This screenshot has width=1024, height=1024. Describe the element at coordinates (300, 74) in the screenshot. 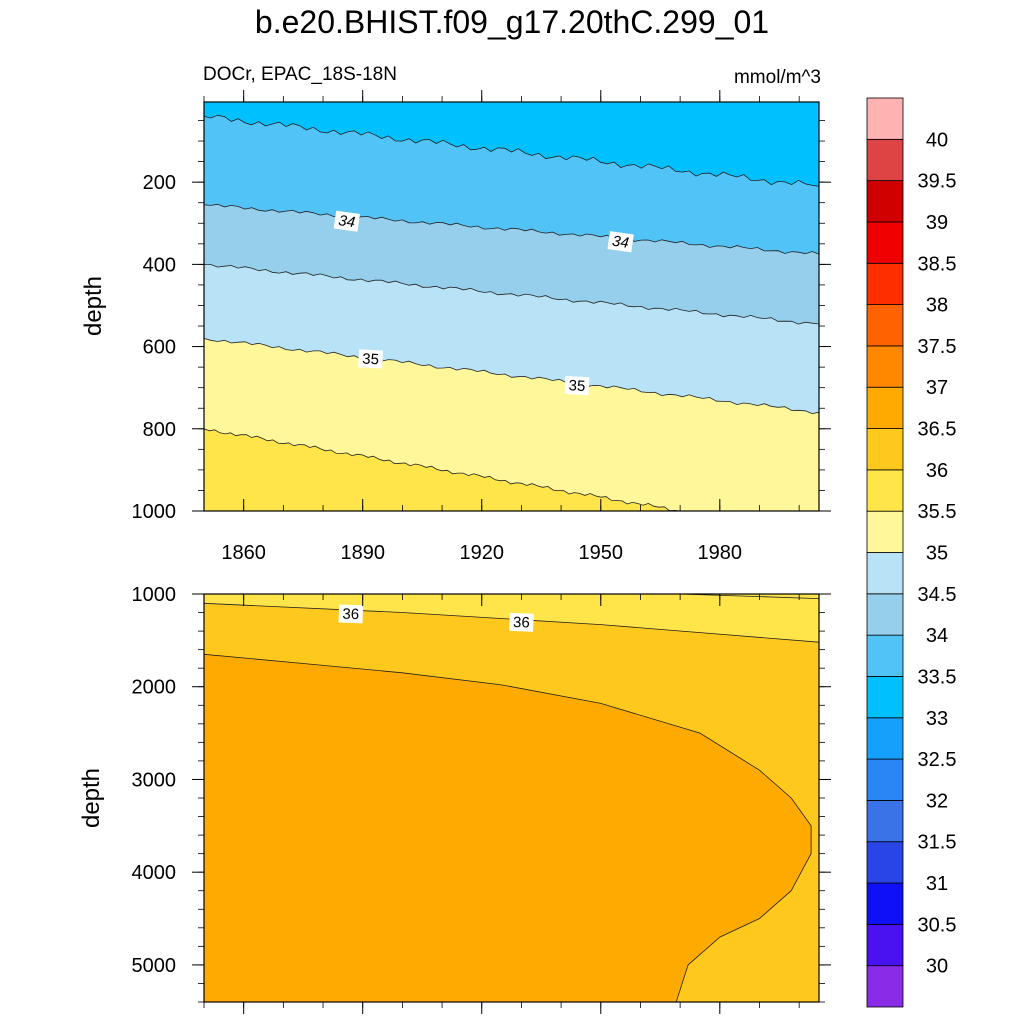

I see `panel-left-string: DOCr, EPAC_18S-18N` at that location.